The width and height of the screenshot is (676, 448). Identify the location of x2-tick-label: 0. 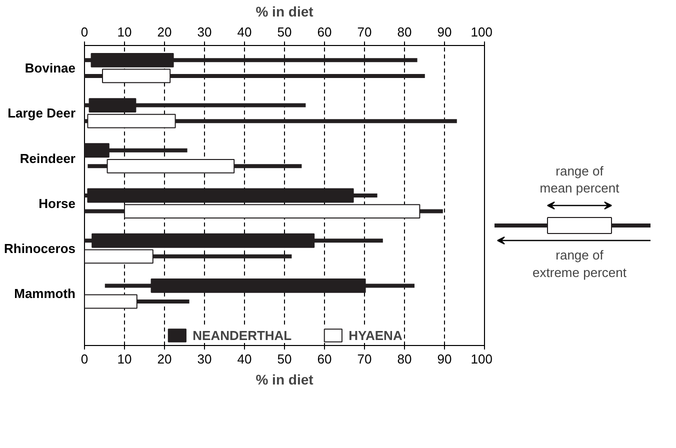
(84, 359).